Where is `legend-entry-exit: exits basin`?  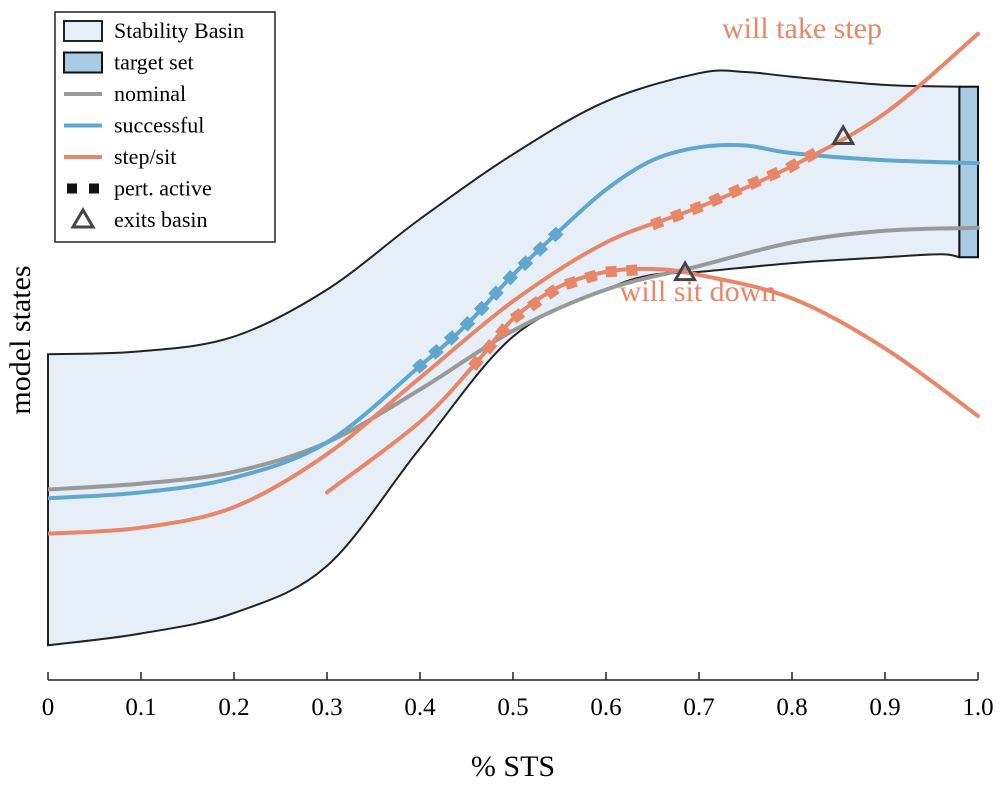 legend-entry-exit: exits basin is located at coordinates (139, 219).